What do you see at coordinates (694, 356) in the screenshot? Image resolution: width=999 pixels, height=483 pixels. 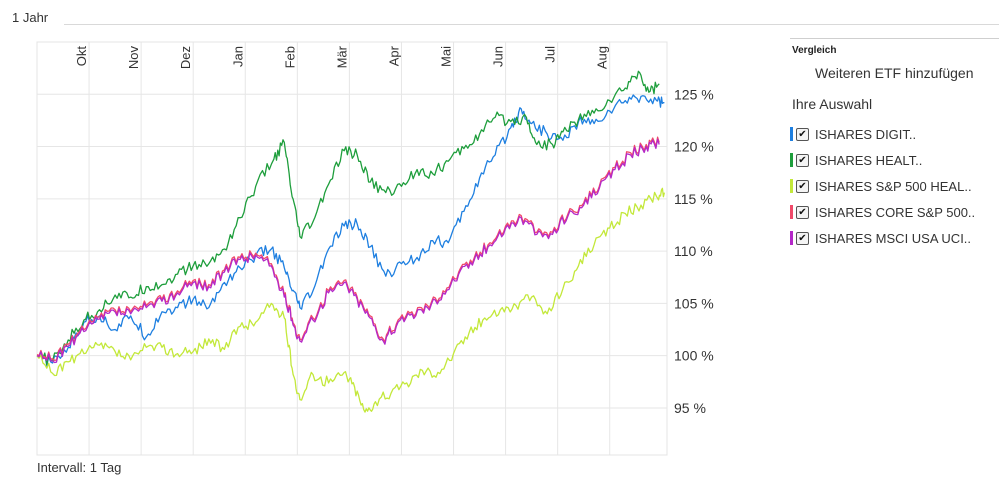 I see `y-tick-label: 100 %` at bounding box center [694, 356].